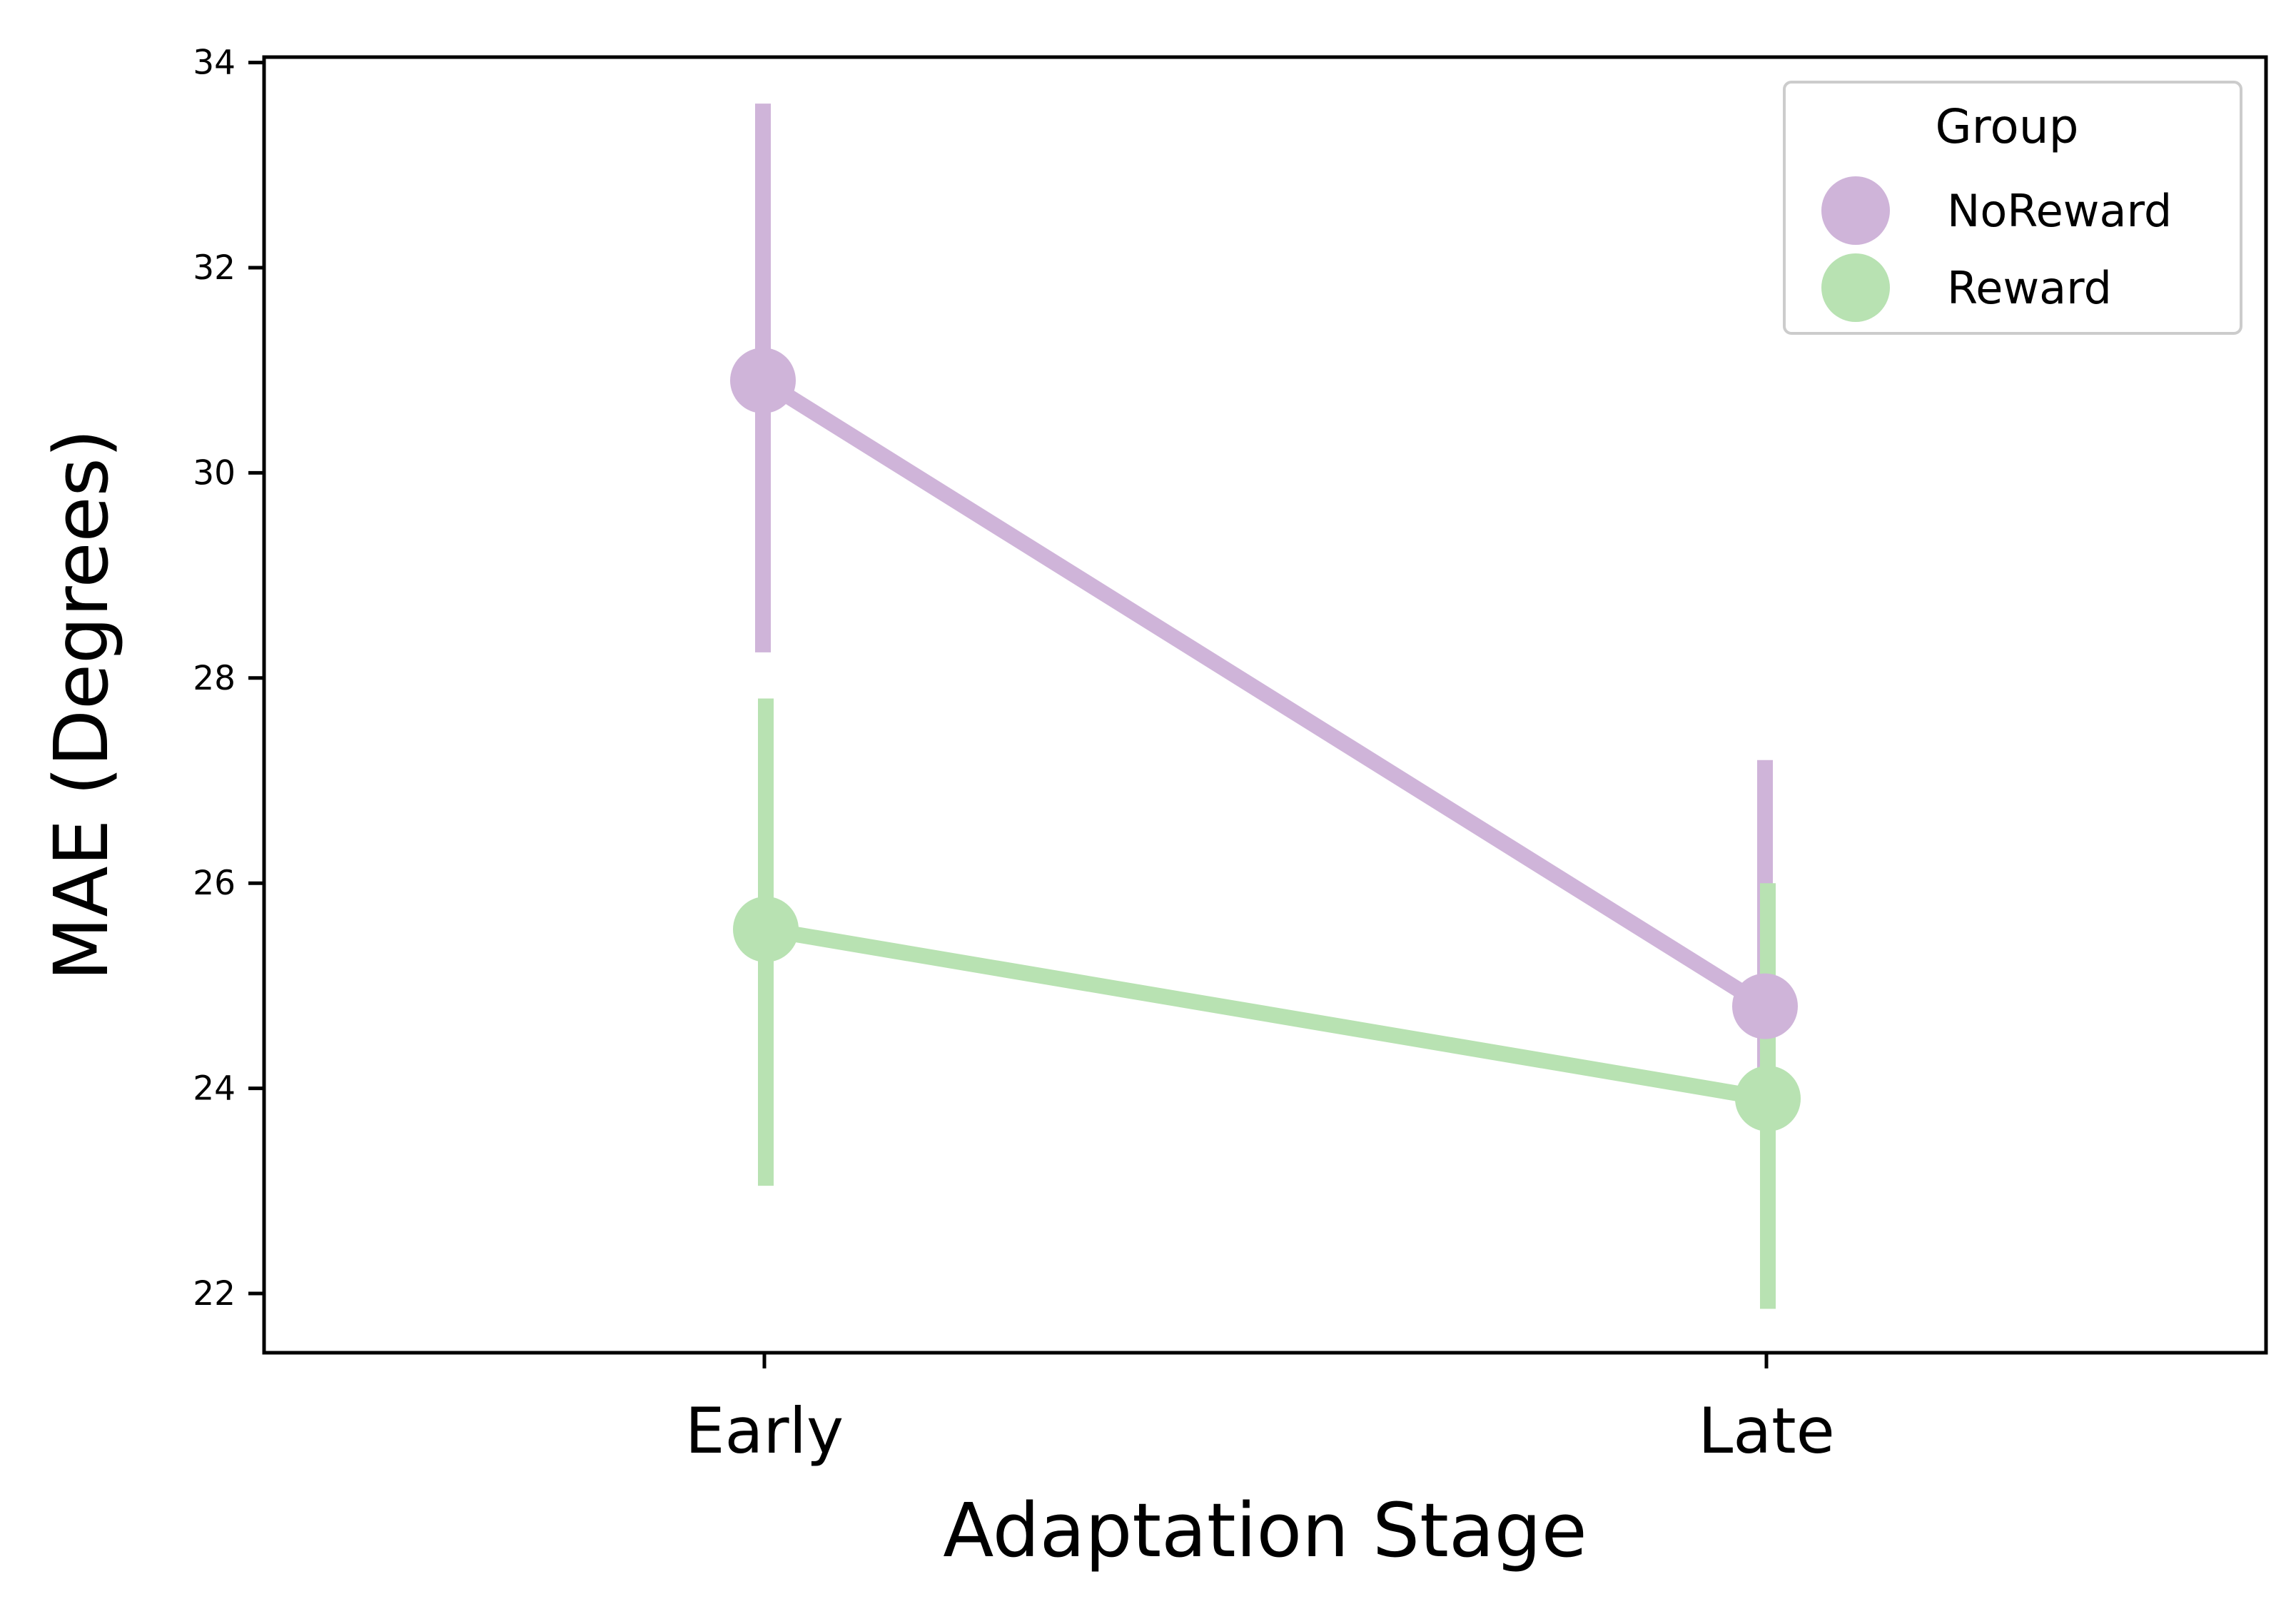 This screenshot has width=2296, height=1614. I want to click on y-axis: 22 24 26 28 30 32 34, so click(228, 678).